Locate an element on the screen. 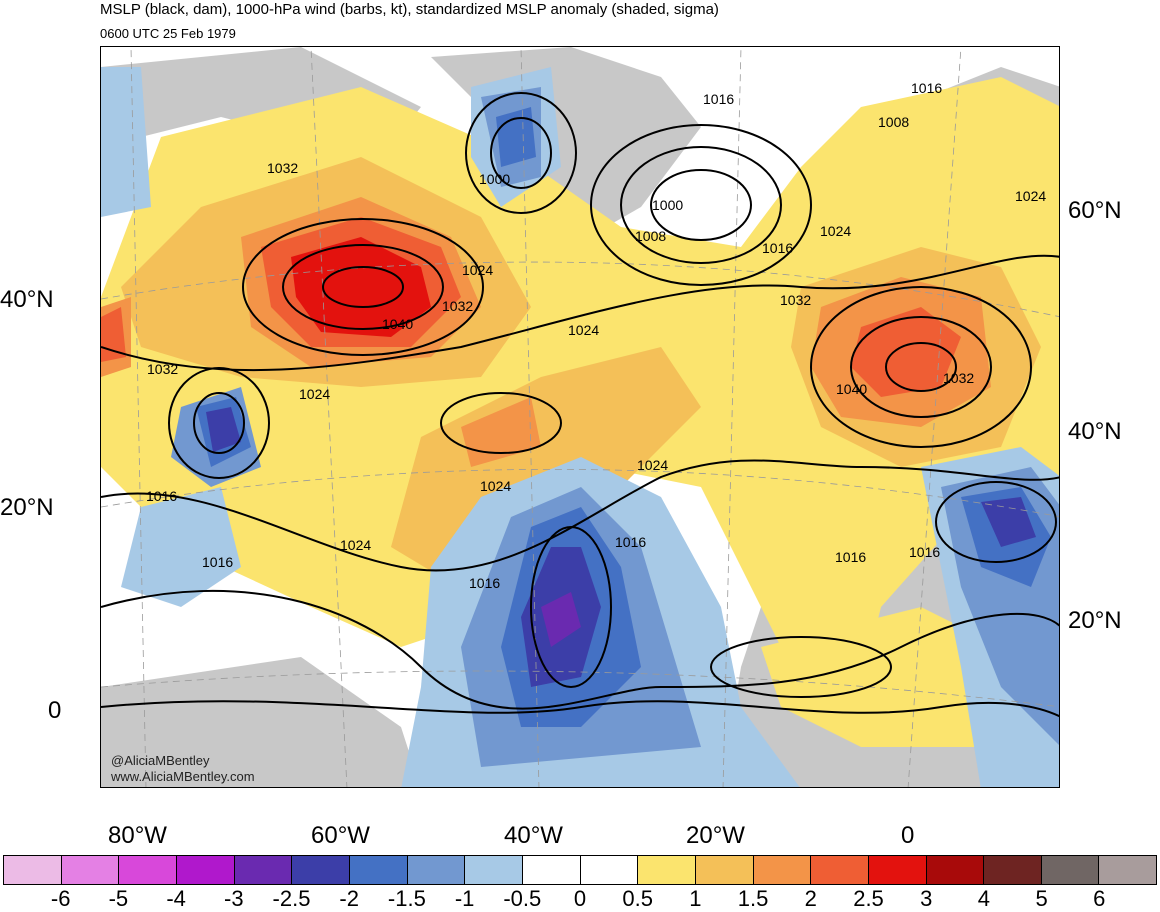  colorbar-tick-label: -4 is located at coordinates (176, 898).